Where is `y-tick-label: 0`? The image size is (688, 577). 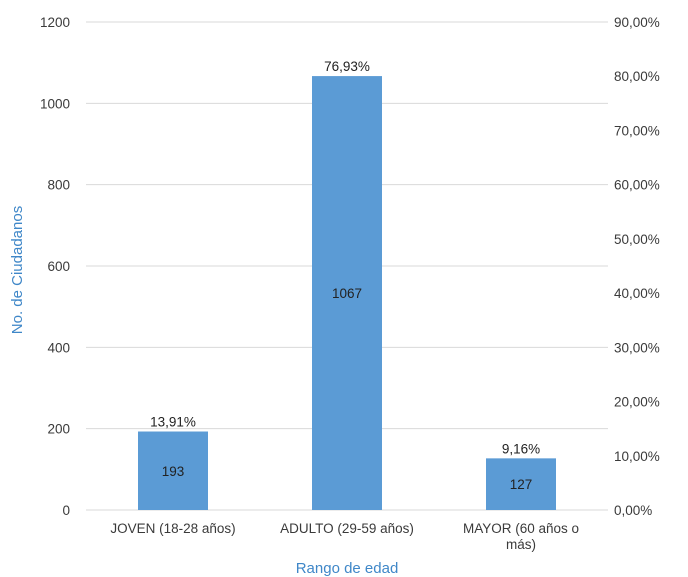 y-tick-label: 0 is located at coordinates (66, 510).